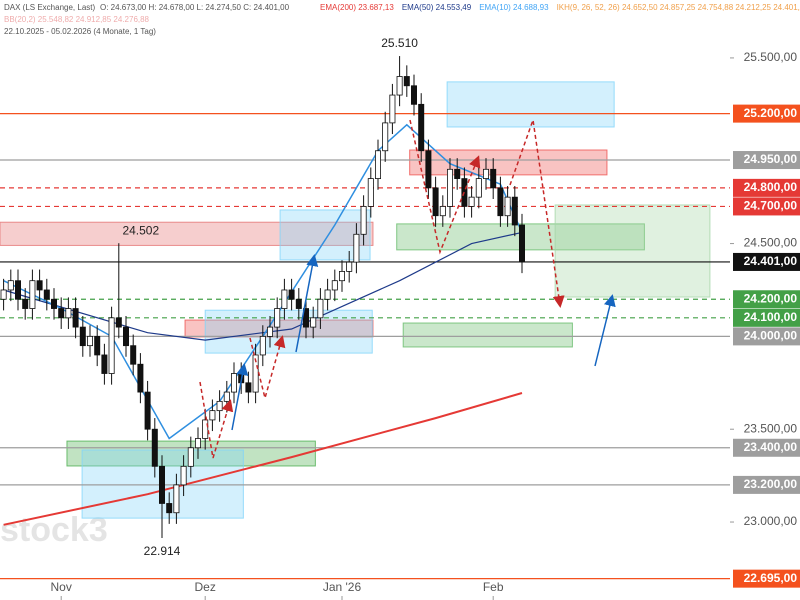 This screenshot has width=800, height=600. What do you see at coordinates (49, 7) in the screenshot?
I see `header-title: DAX (LS Exchange, Last)` at bounding box center [49, 7].